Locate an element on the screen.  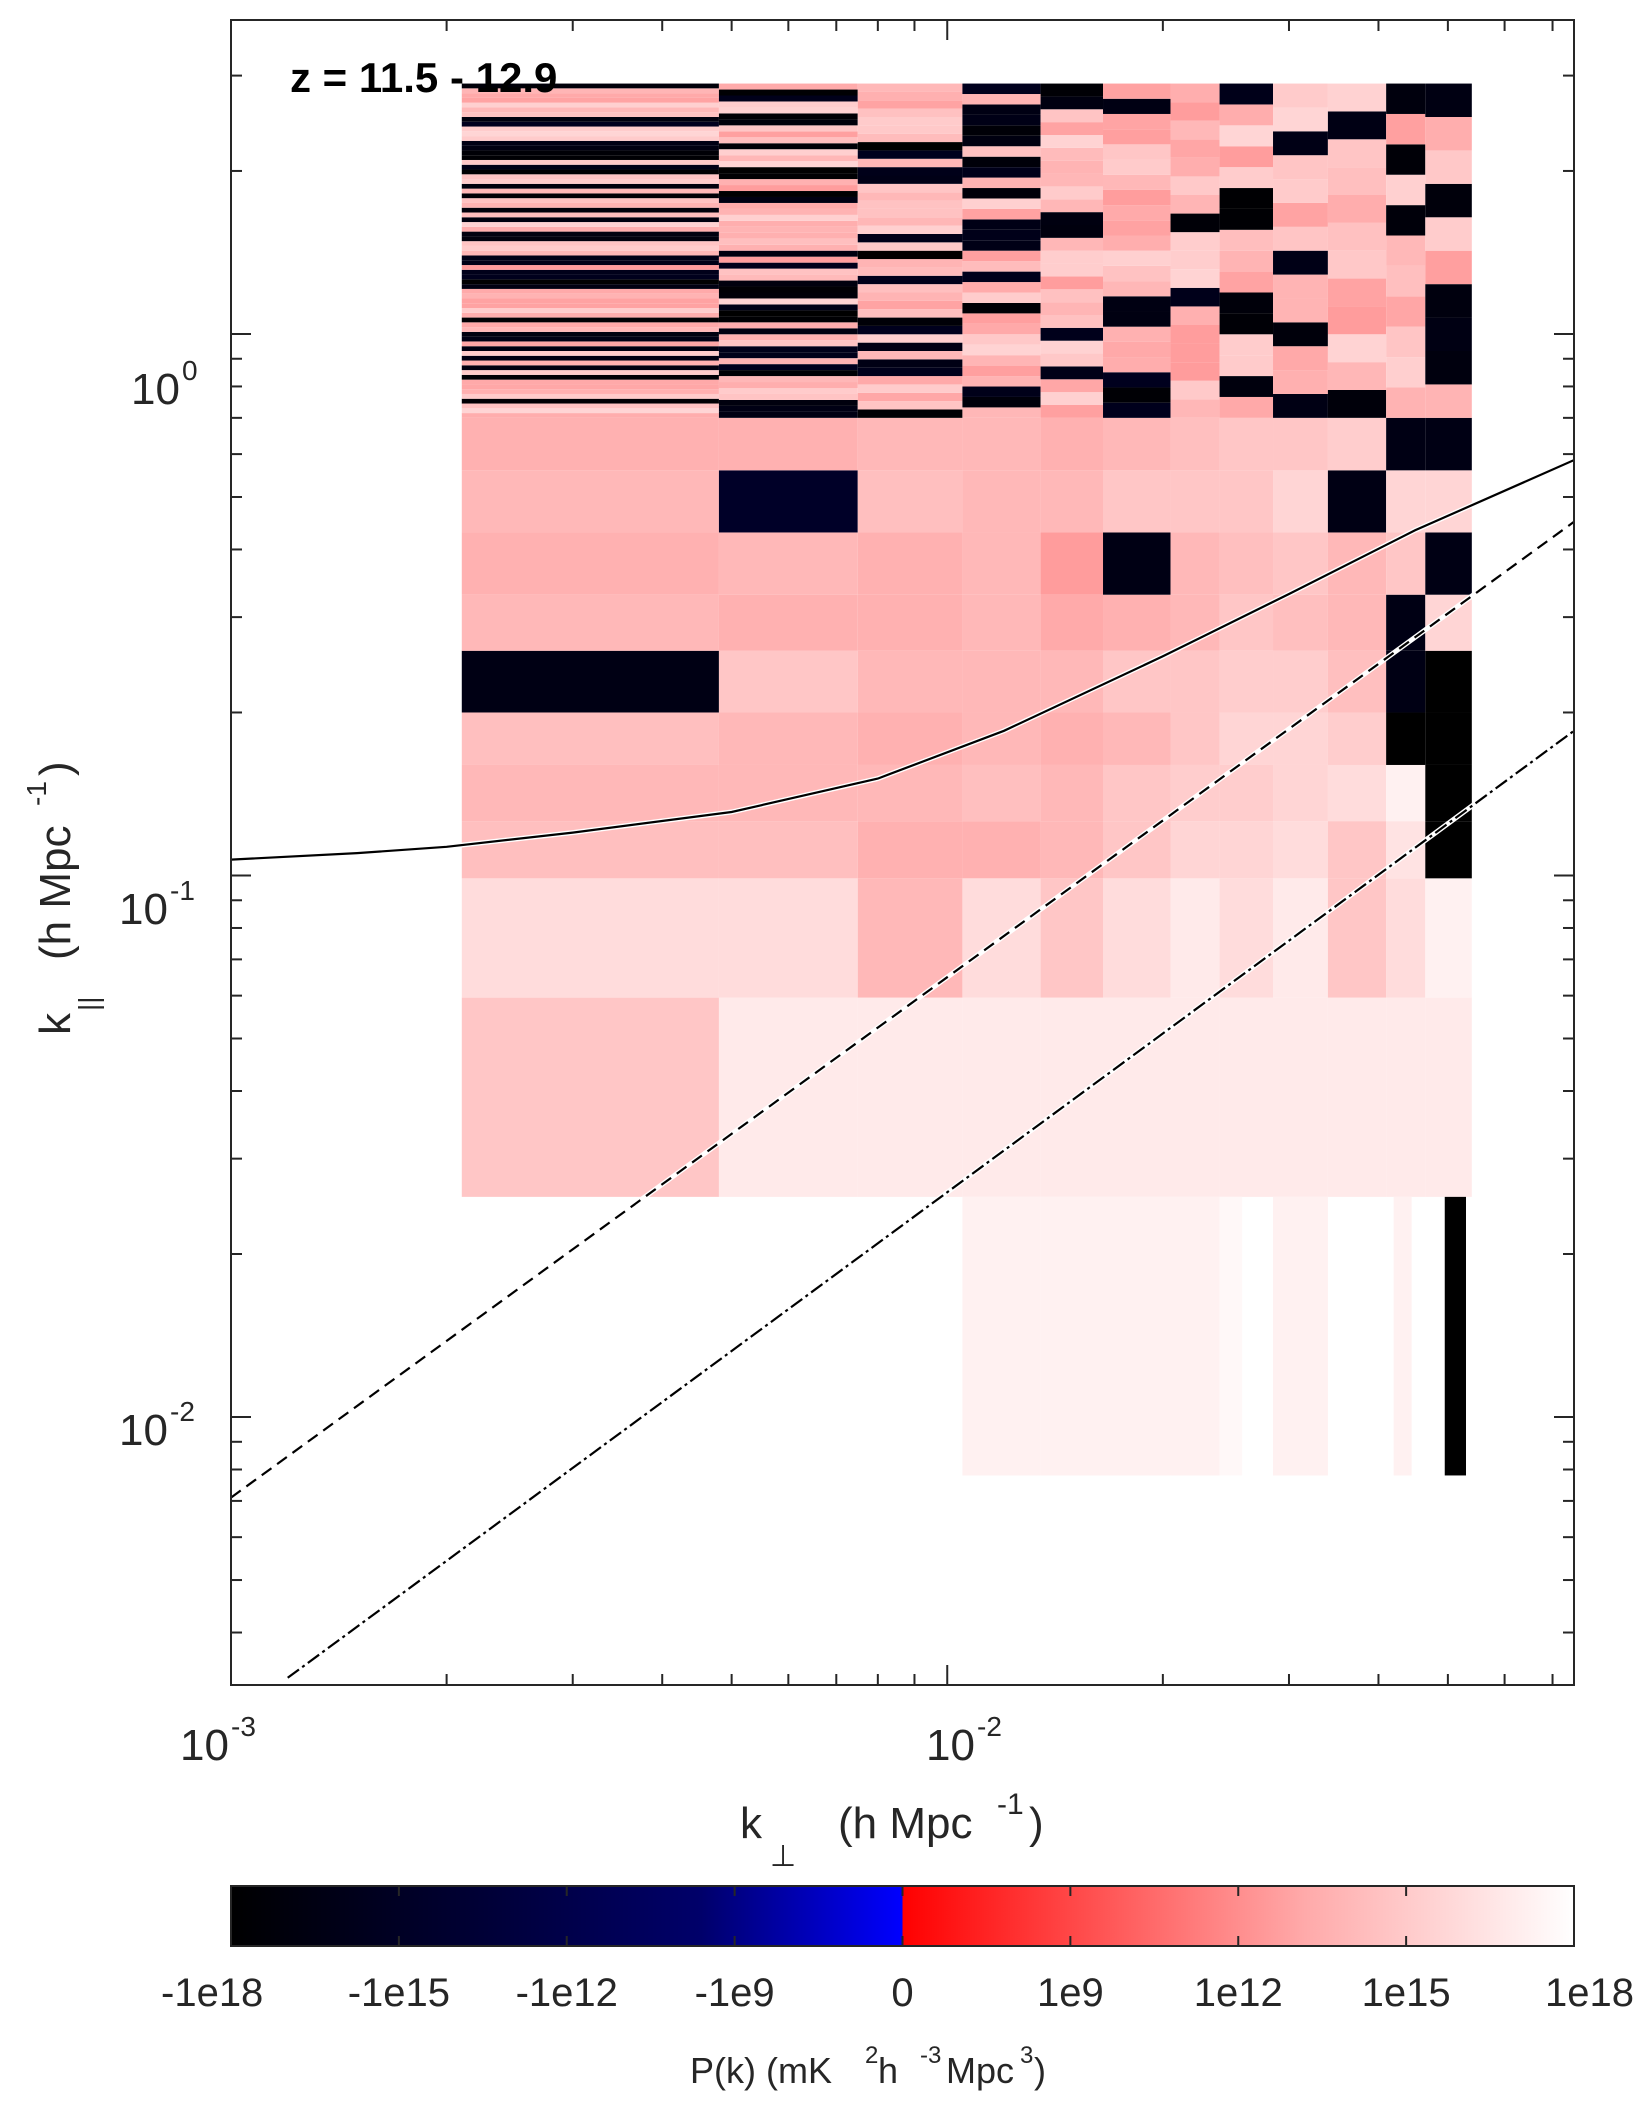
svg-text: -1 is located at coordinates (36, 793).